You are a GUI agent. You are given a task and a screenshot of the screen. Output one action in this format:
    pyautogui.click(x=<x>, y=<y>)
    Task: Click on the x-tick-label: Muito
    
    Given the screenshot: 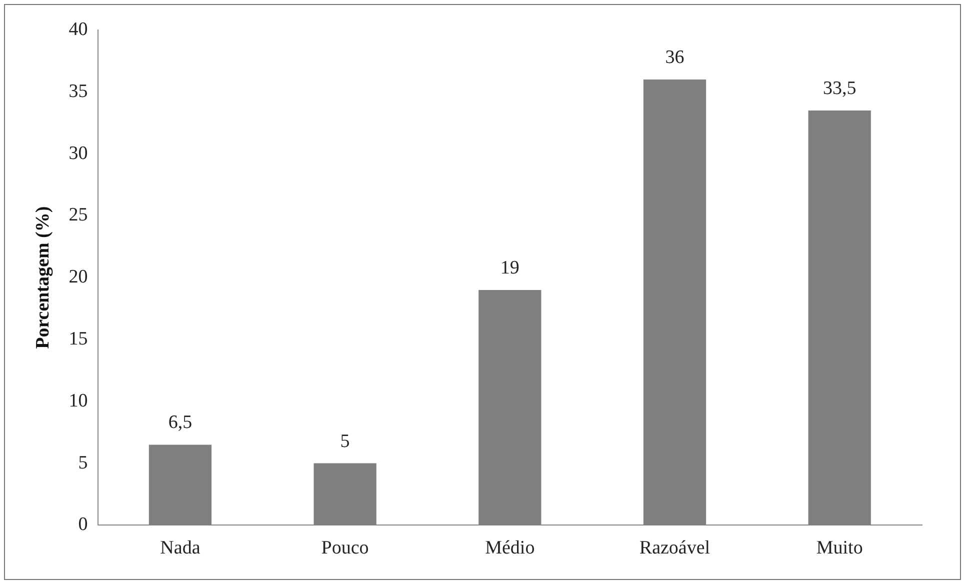 What is the action you would take?
    pyautogui.click(x=839, y=548)
    